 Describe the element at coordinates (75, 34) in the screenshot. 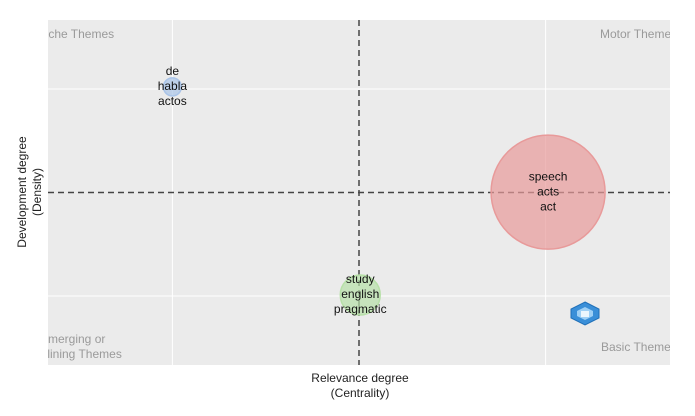

I see `quadrant-label: Niche Themes` at that location.